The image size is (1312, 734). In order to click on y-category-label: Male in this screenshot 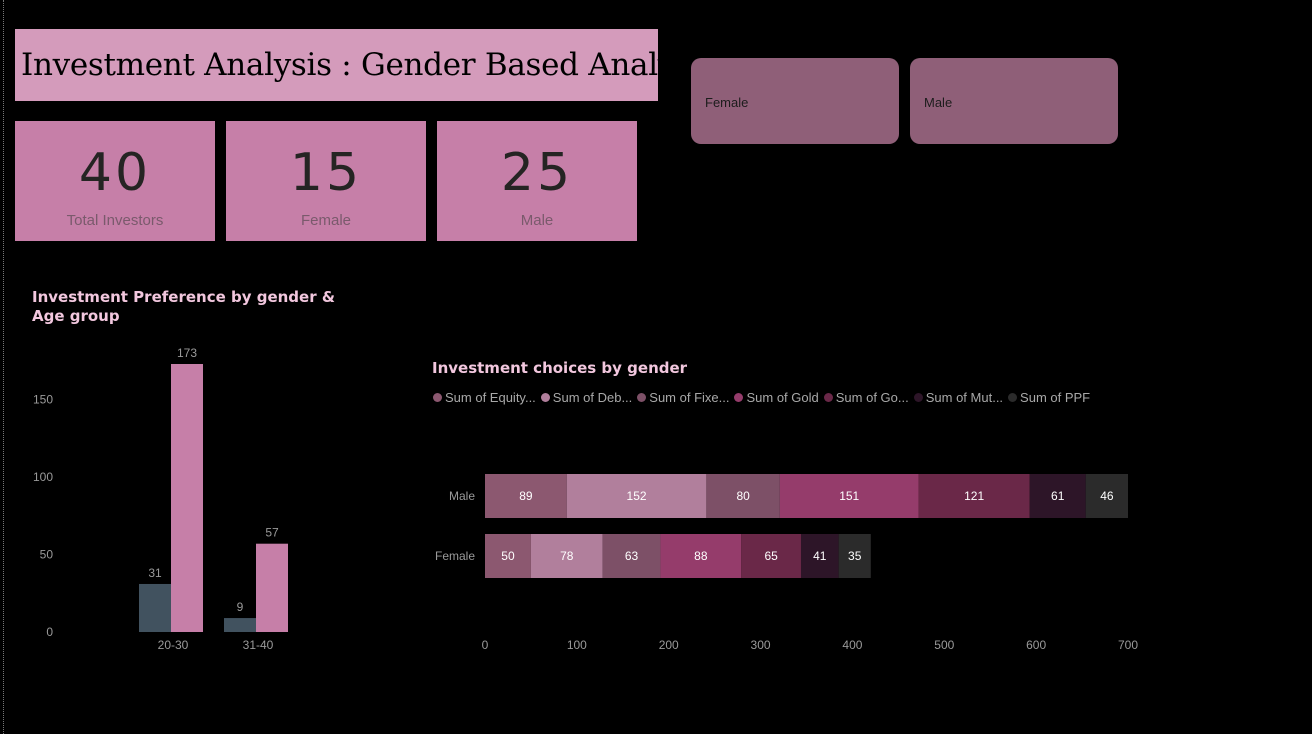, I will do `click(462, 496)`.